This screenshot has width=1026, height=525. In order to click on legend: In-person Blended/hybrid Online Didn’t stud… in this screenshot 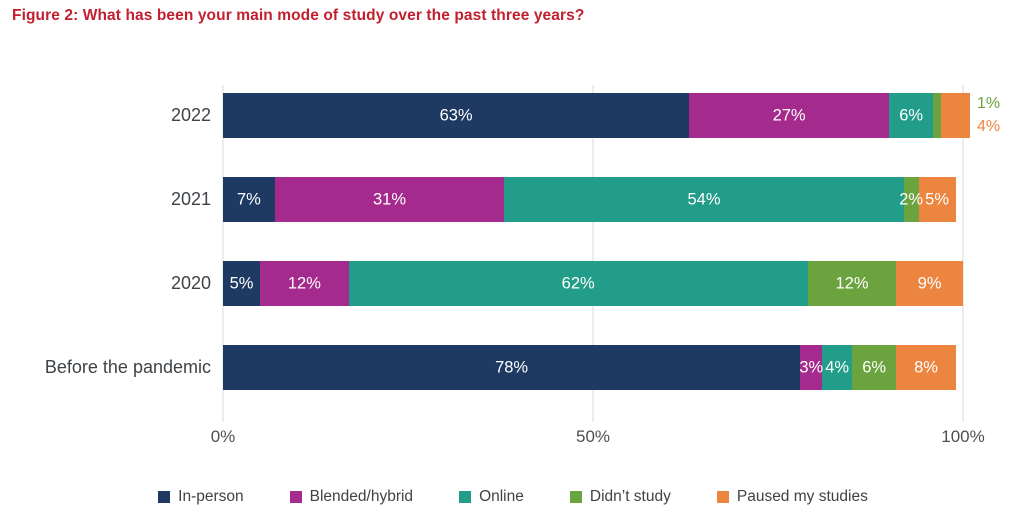, I will do `click(513, 497)`.